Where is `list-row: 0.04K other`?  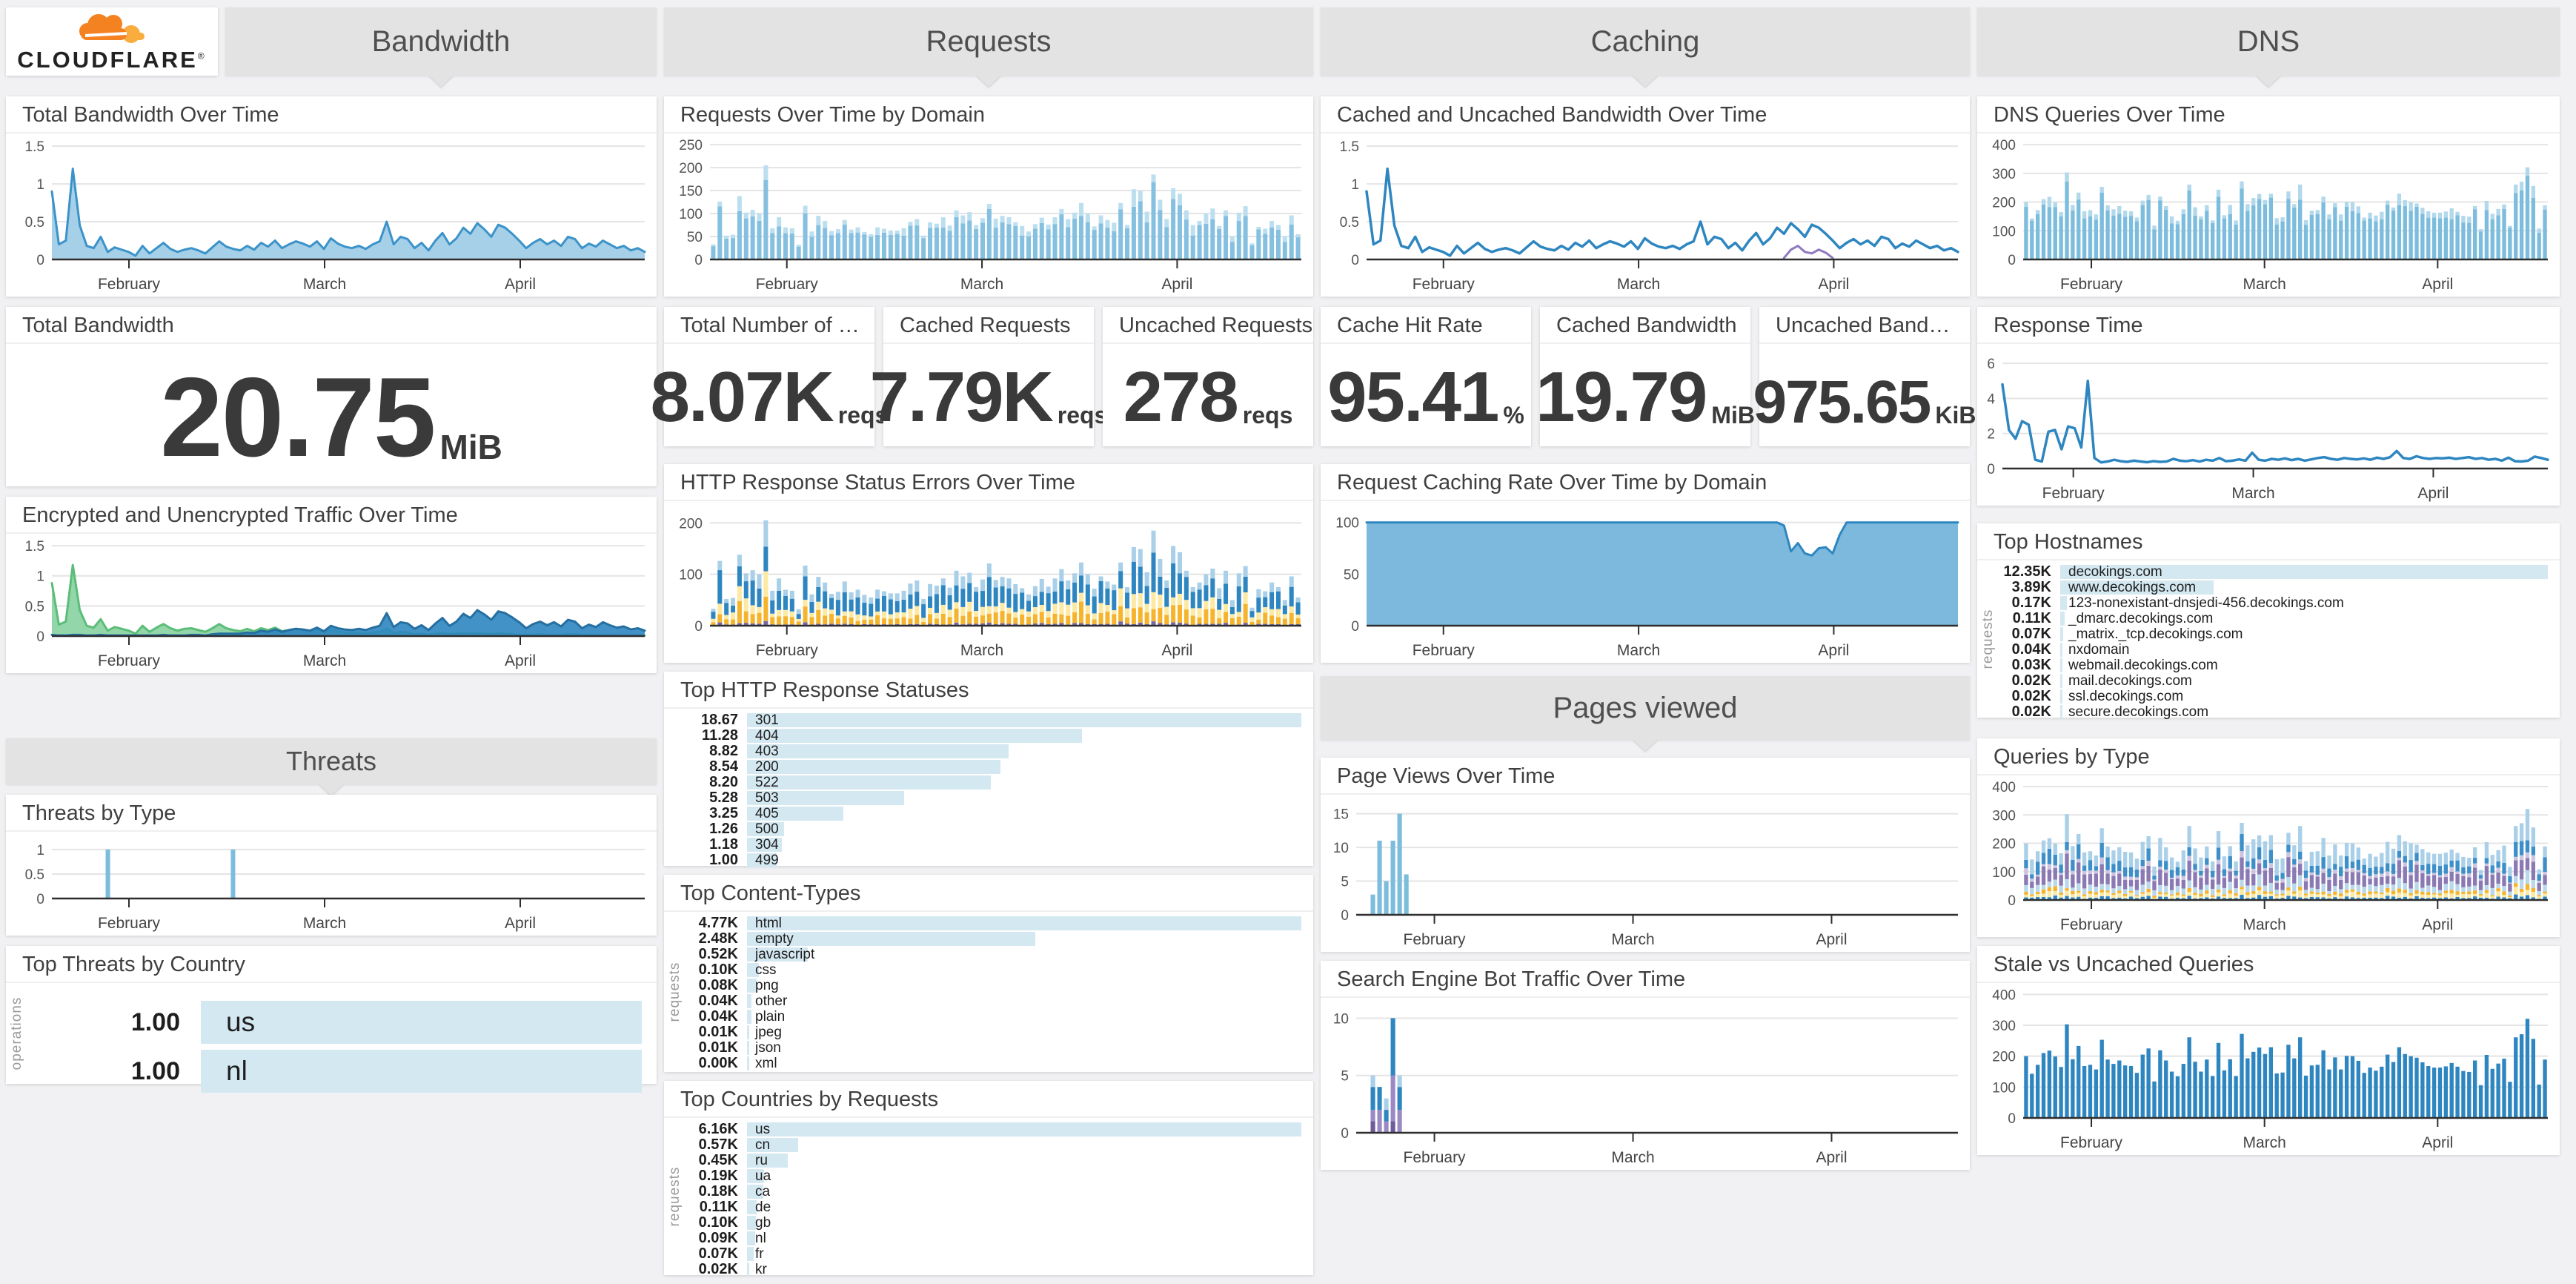
list-row: 0.04K other is located at coordinates (989, 1001).